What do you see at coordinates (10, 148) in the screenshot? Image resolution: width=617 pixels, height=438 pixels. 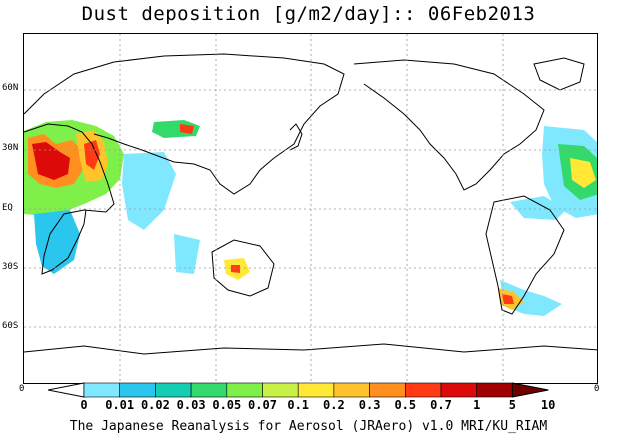 I see `lat-label-30n: 30N` at bounding box center [10, 148].